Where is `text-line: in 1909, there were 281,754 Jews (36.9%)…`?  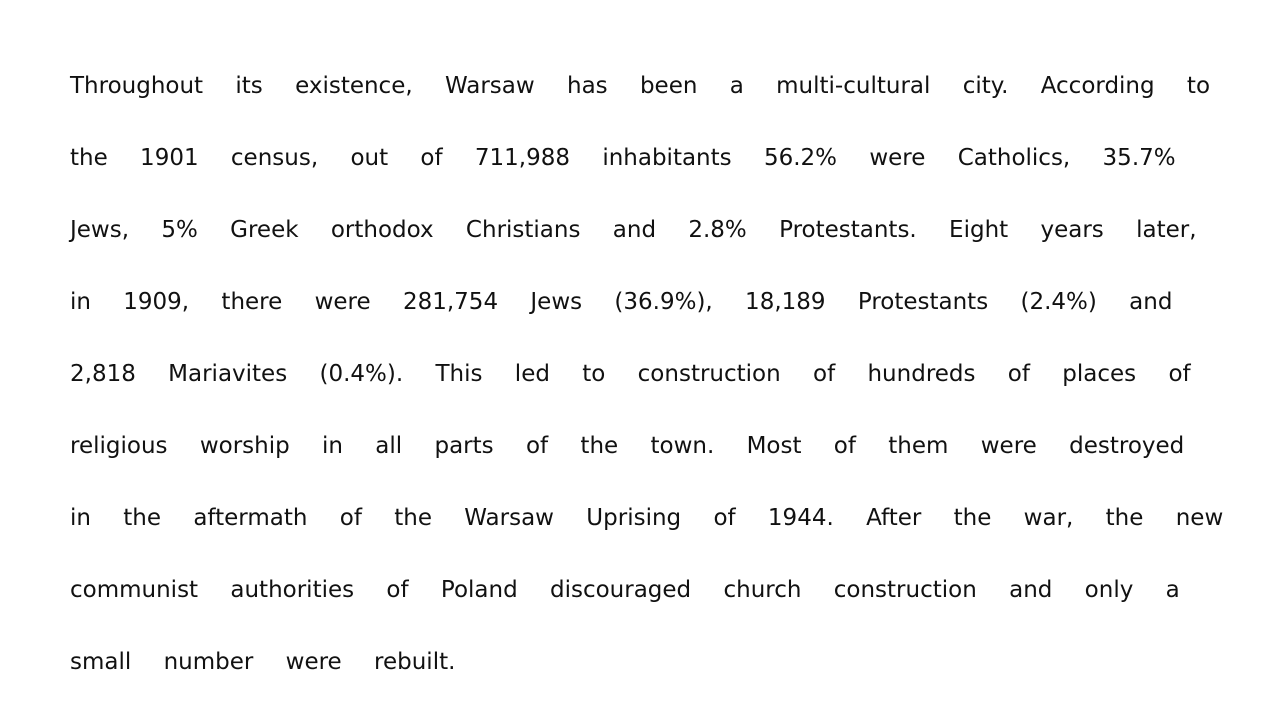
text-line: in 1909, there were 281,754 Jews (36.9%)… is located at coordinates (621, 302).